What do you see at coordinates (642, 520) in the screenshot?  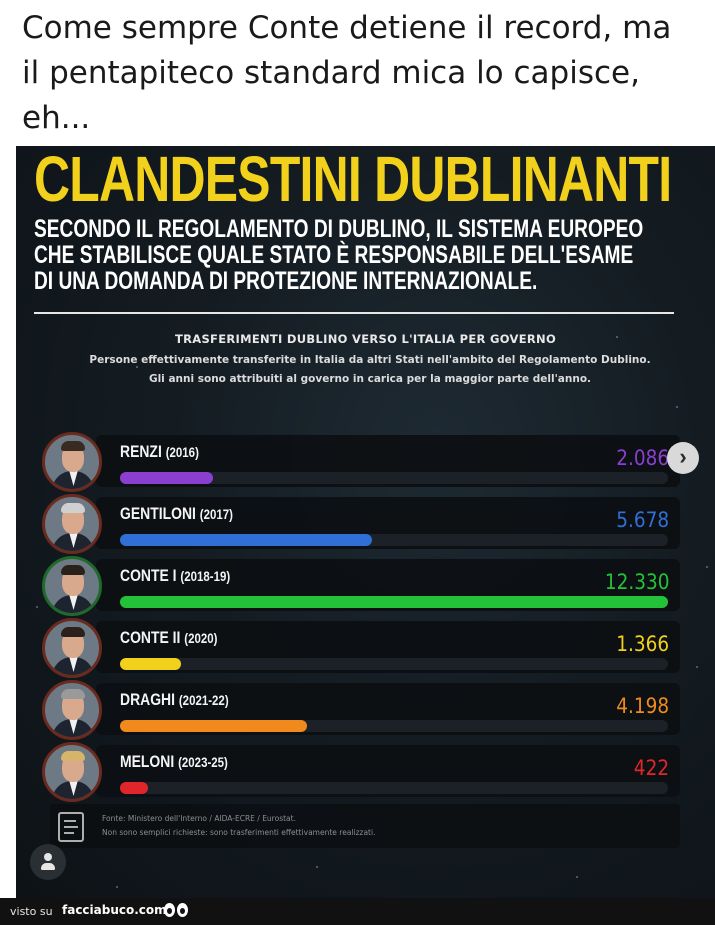 I see `bar-value-label: 5.678` at bounding box center [642, 520].